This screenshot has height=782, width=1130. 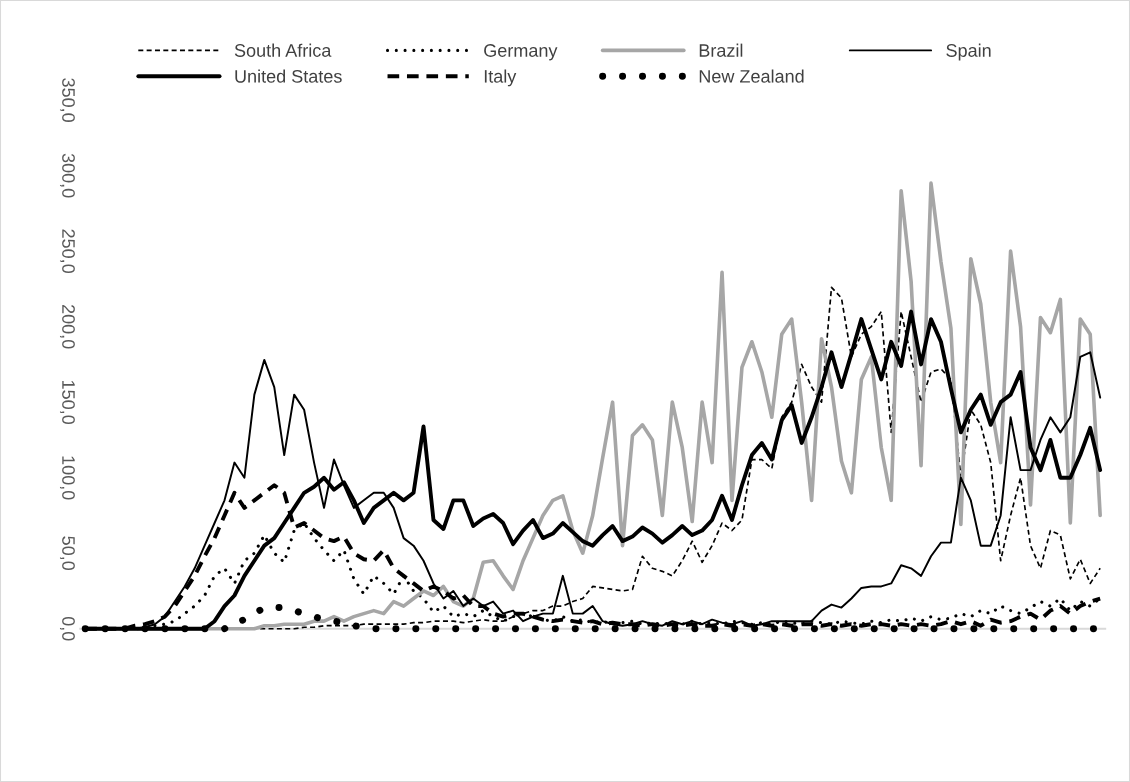 What do you see at coordinates (67, 402) in the screenshot?
I see `y-tick-label: 150,0` at bounding box center [67, 402].